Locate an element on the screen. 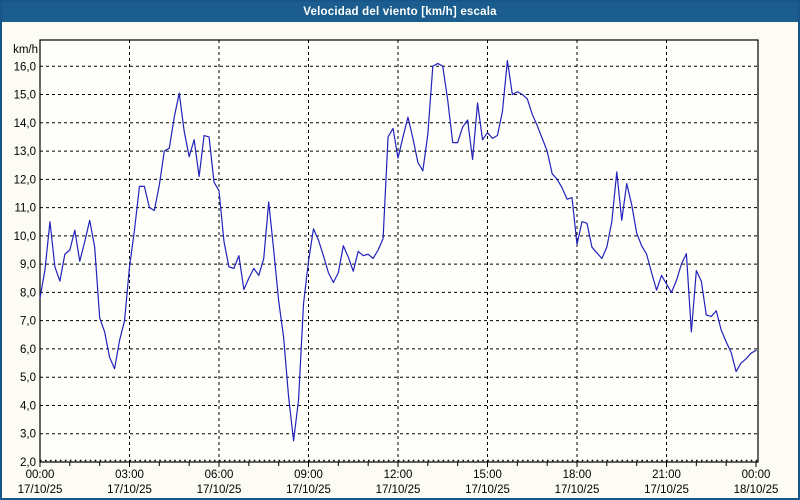  y-tick-label: 15,0 is located at coordinates (25, 96).